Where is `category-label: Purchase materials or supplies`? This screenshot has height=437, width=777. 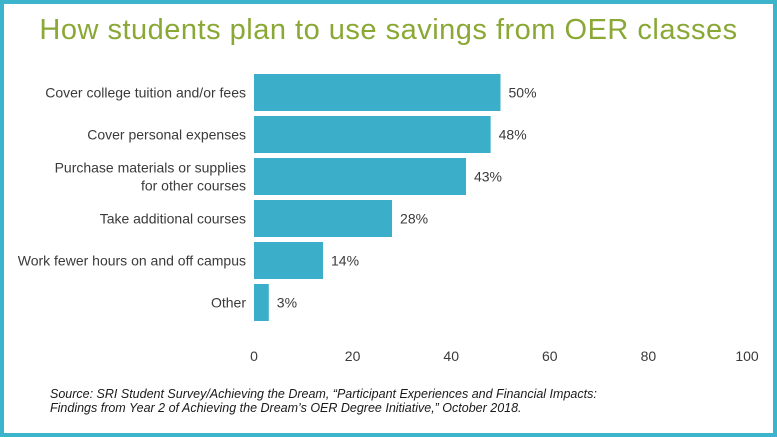 category-label: Purchase materials or supplies is located at coordinates (150, 168).